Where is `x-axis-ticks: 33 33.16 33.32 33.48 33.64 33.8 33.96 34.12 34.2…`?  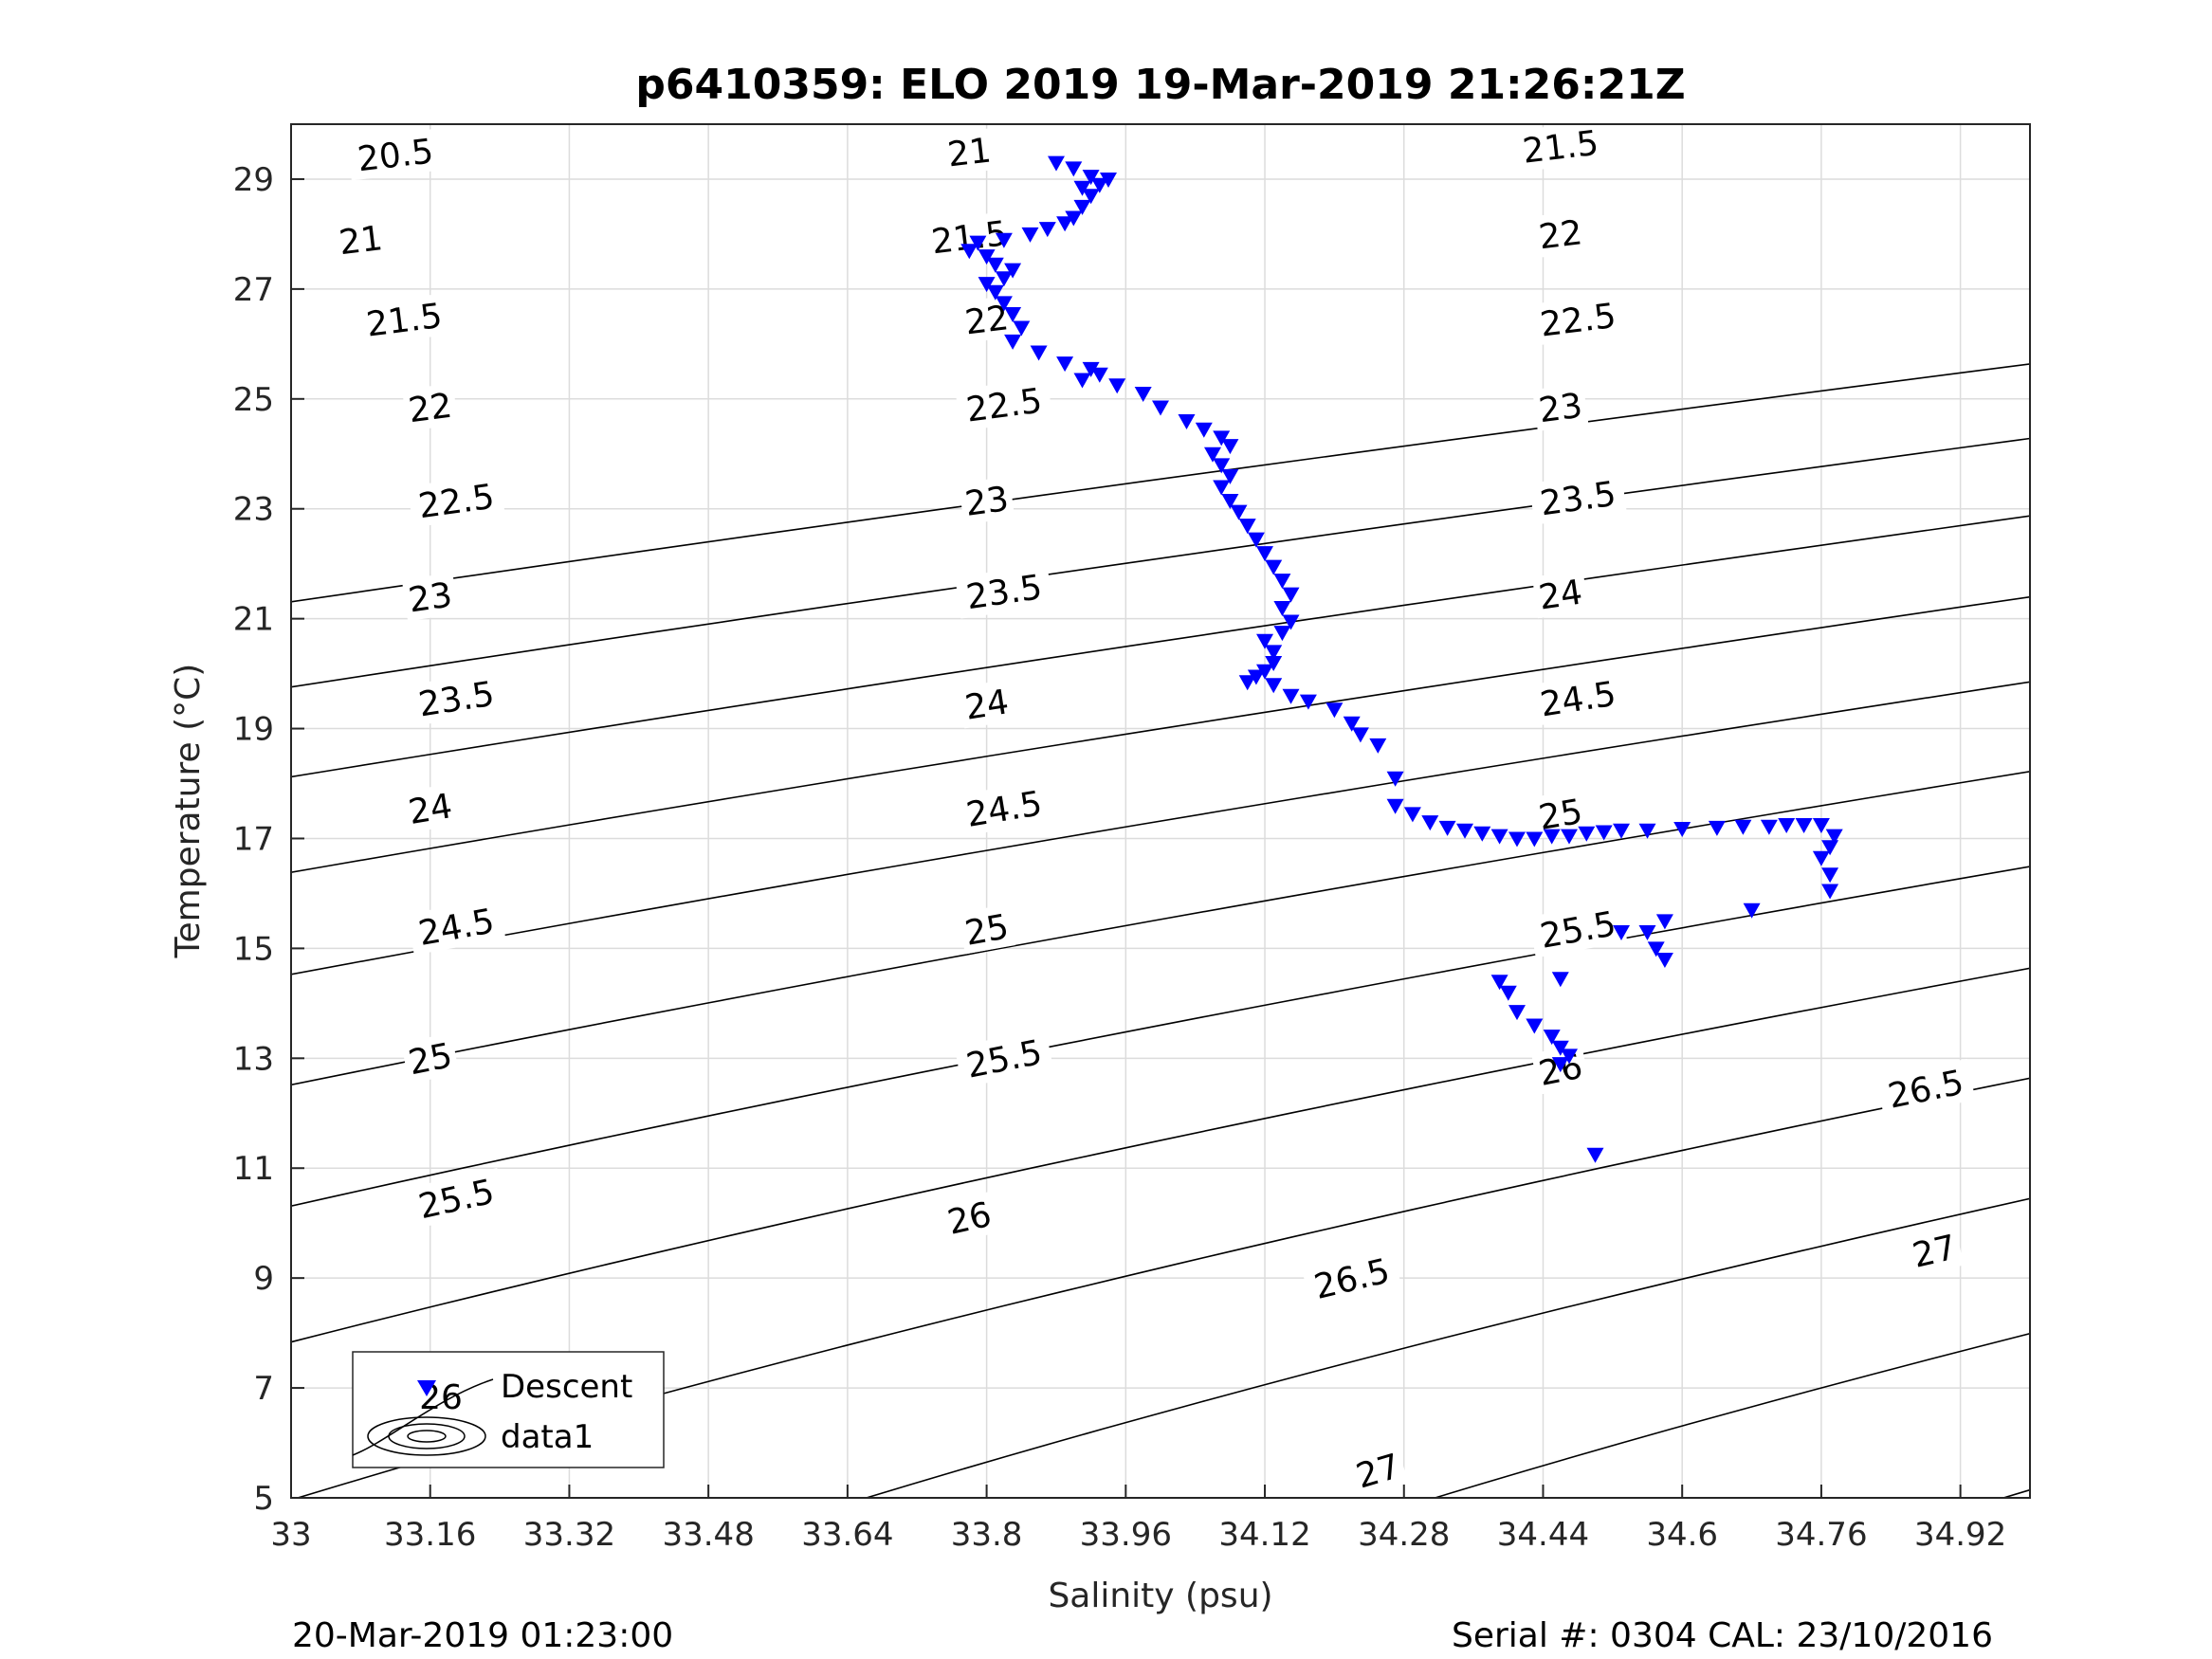
x-axis-ticks: 33 33.16 33.32 33.48 33.64 33.8 33.96 34.12 34.2… is located at coordinates (1138, 1519).